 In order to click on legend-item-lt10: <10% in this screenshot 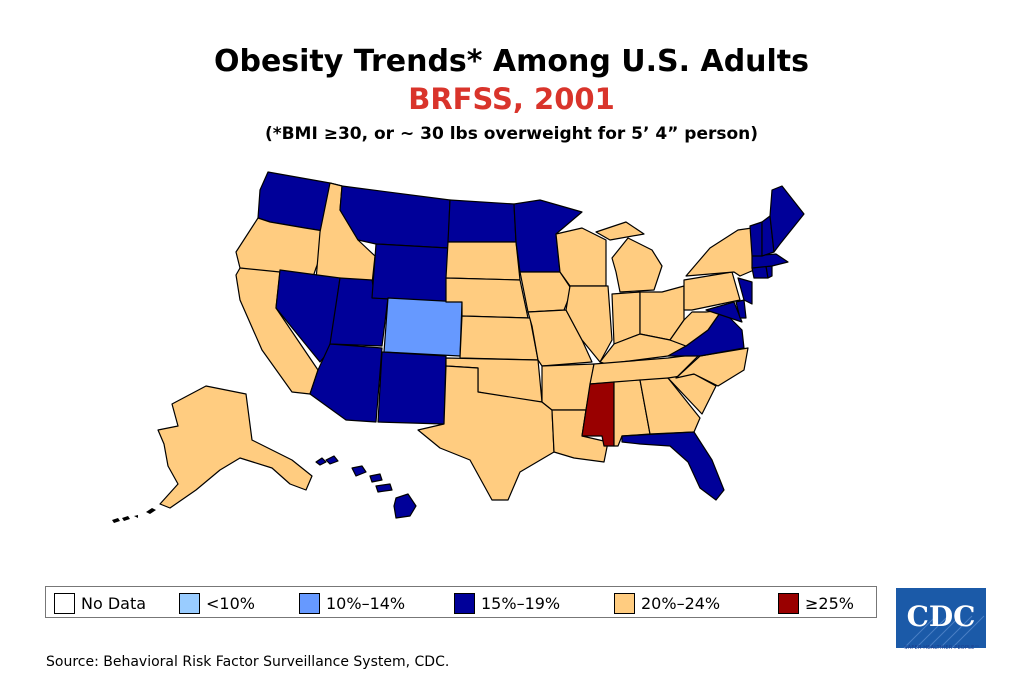, I will do `click(217, 603)`.